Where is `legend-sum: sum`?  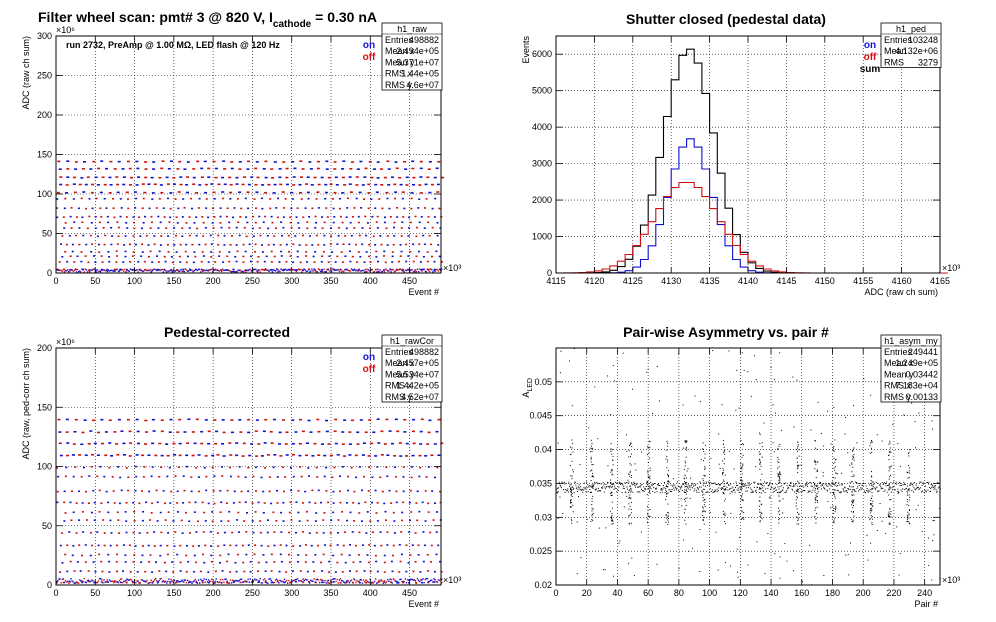 legend-sum: sum is located at coordinates (870, 69).